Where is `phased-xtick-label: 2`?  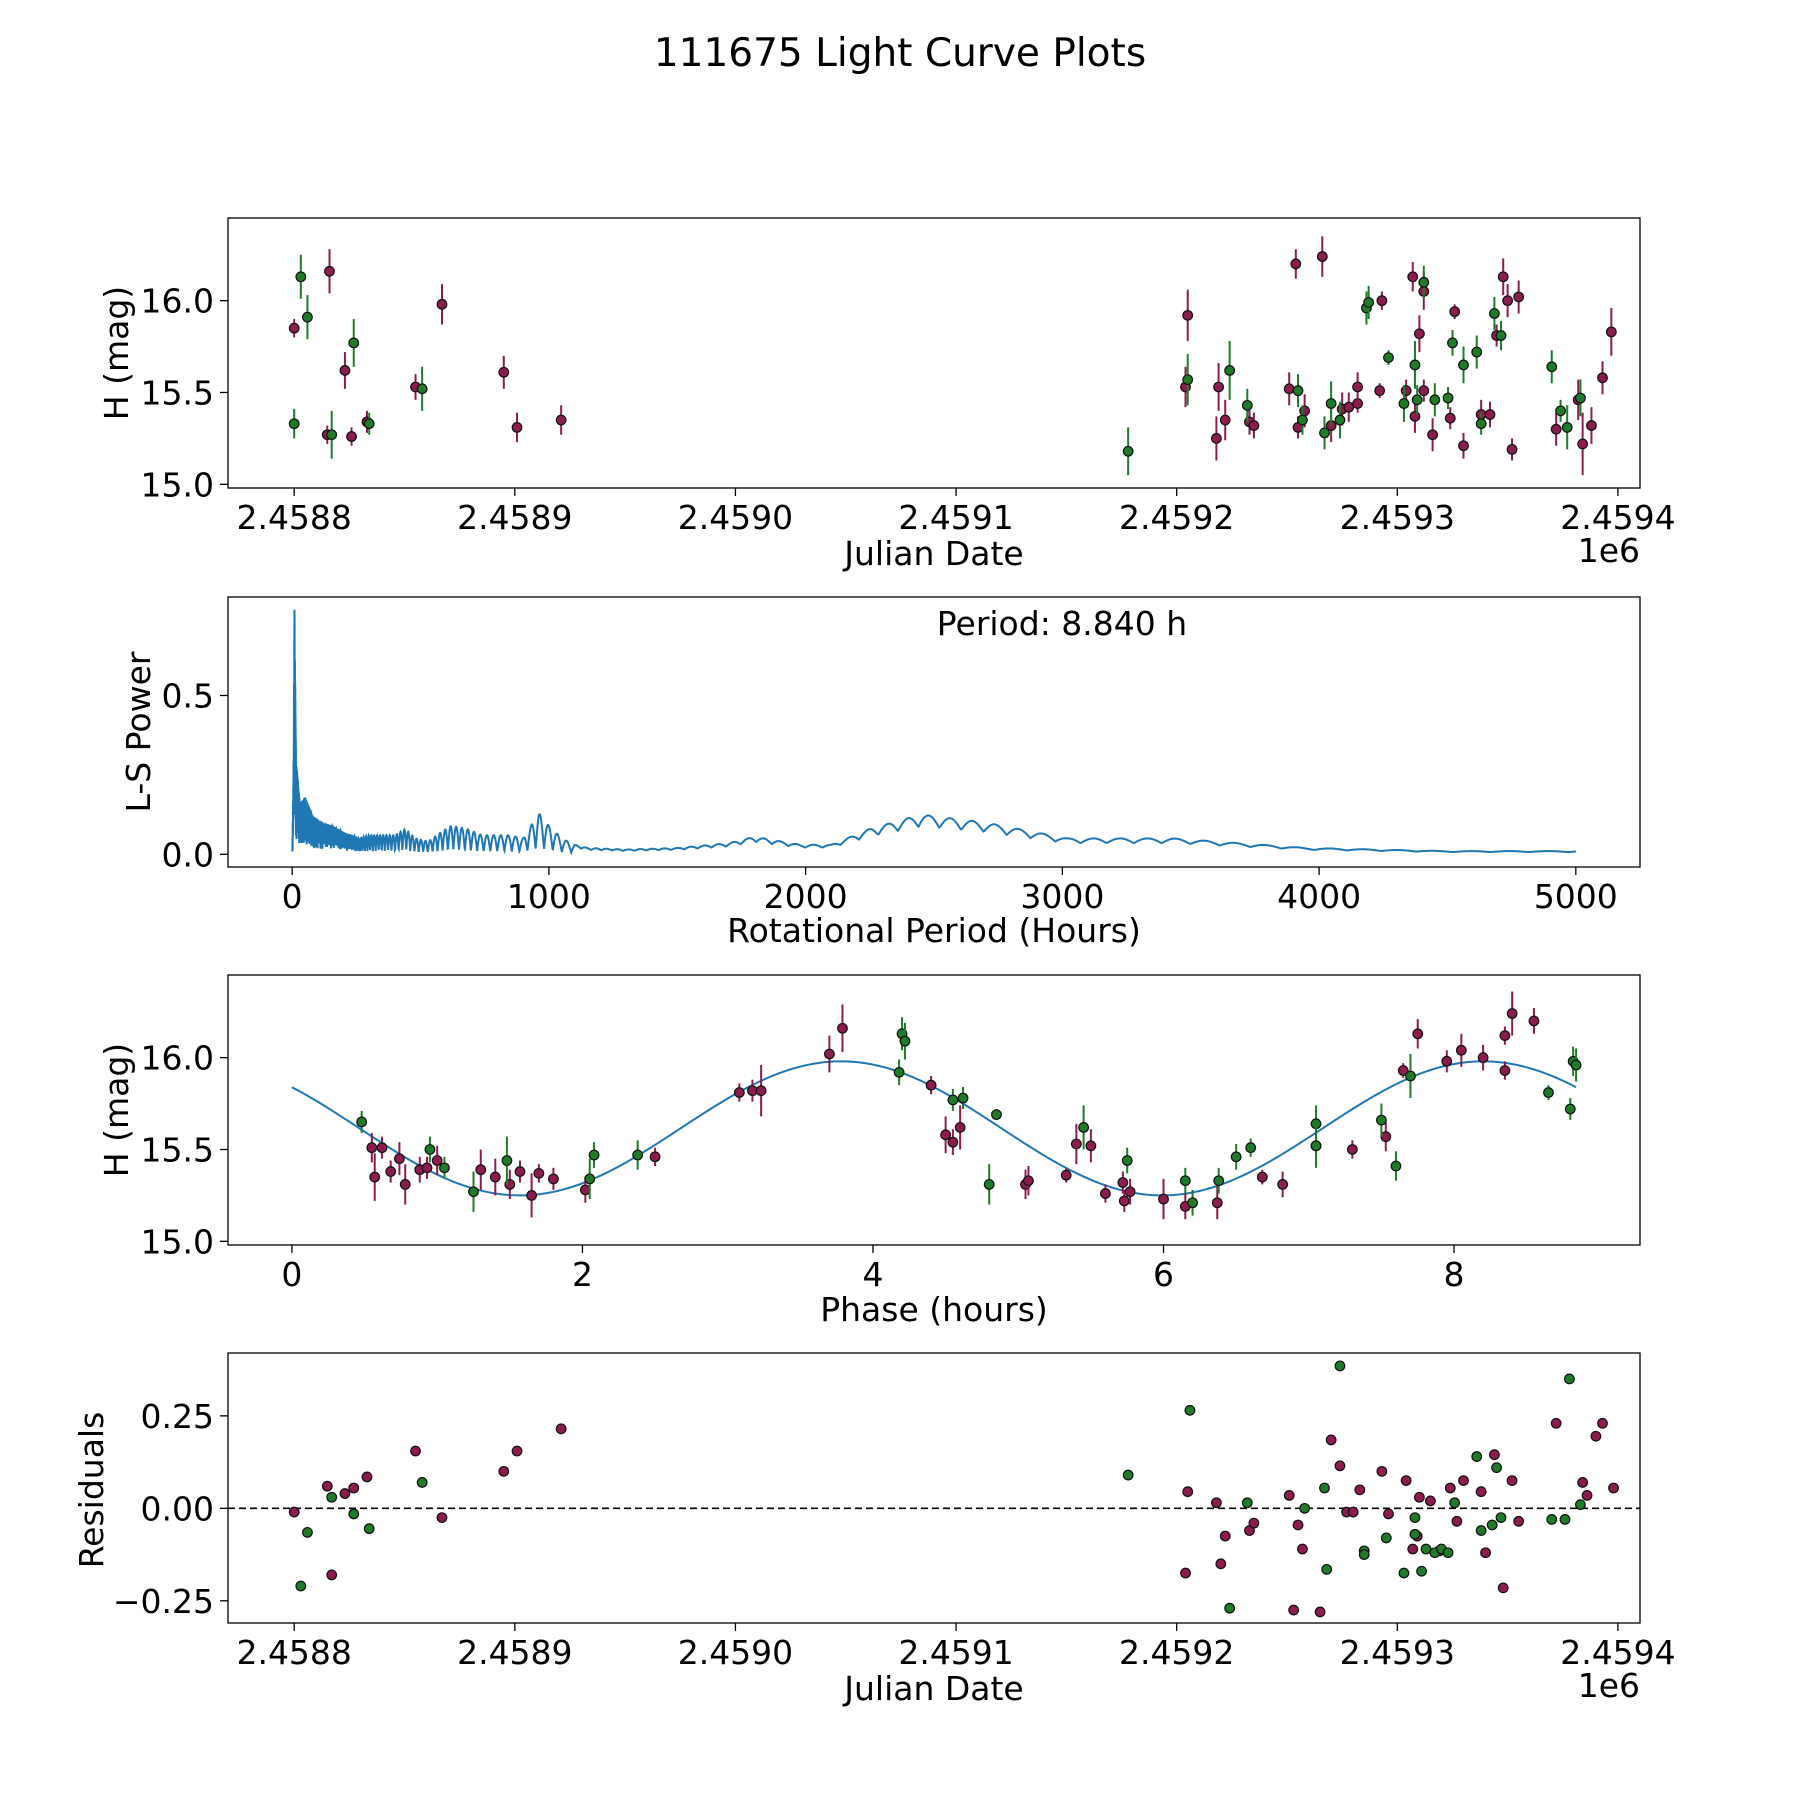 phased-xtick-label: 2 is located at coordinates (582, 1274).